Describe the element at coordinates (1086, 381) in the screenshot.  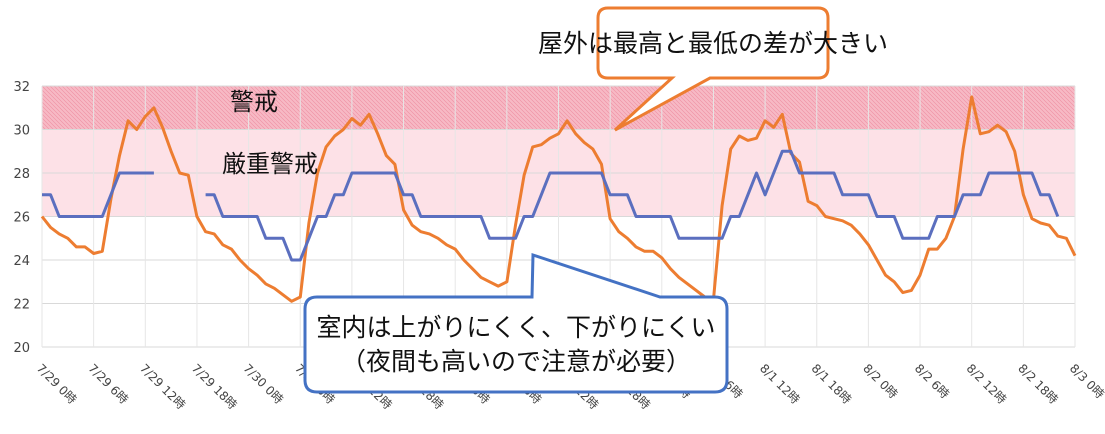
I see `x-tick-label: 8/3 0時` at that location.